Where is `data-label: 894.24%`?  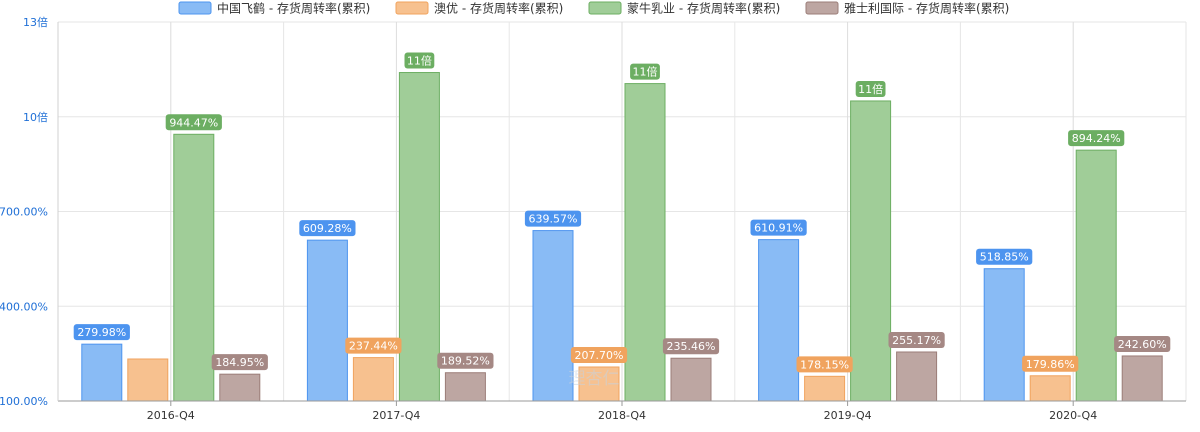
data-label: 894.24% is located at coordinates (1096, 138).